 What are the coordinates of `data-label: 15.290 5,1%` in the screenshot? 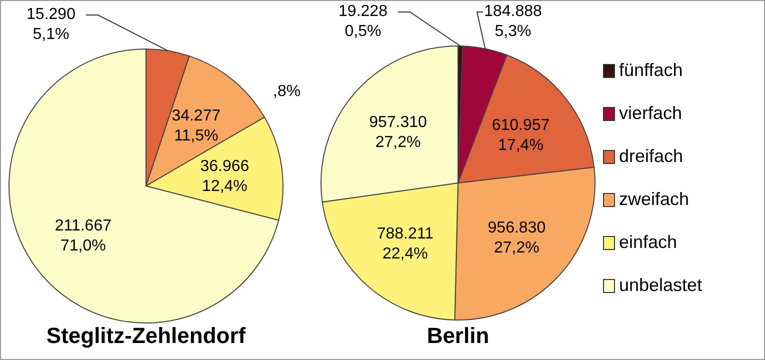 It's located at (51, 24).